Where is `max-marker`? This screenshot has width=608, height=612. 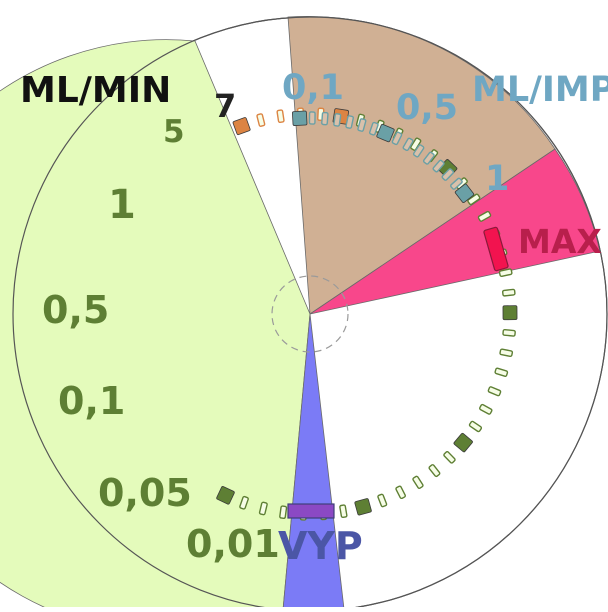
max-marker is located at coordinates (496, 249).